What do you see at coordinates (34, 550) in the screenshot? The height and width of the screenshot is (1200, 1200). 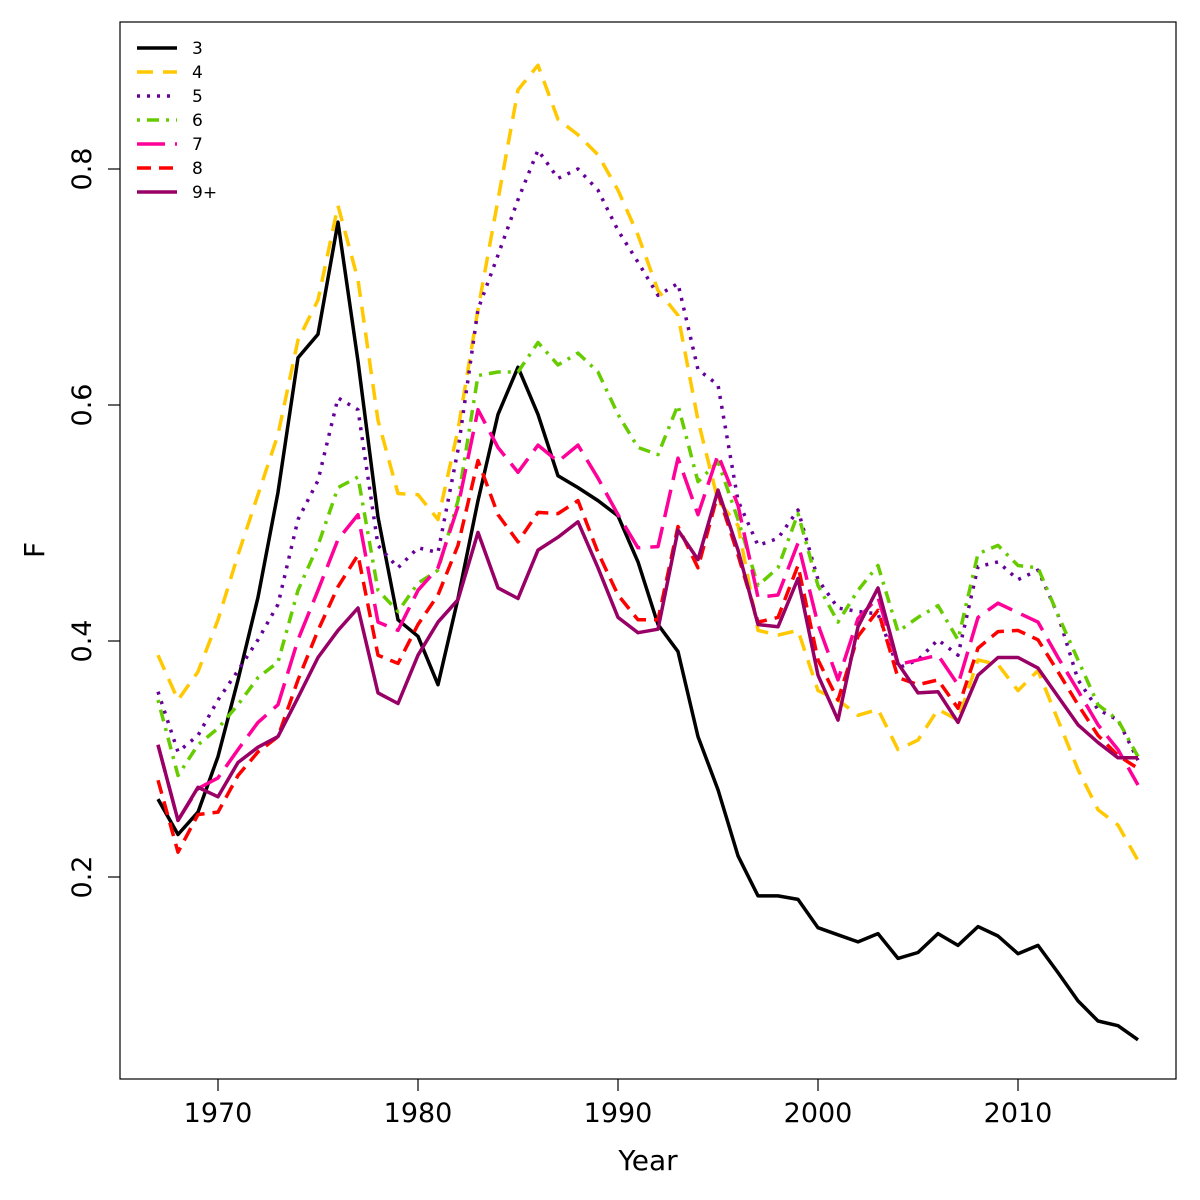 I see `y-axis-title: F` at bounding box center [34, 550].